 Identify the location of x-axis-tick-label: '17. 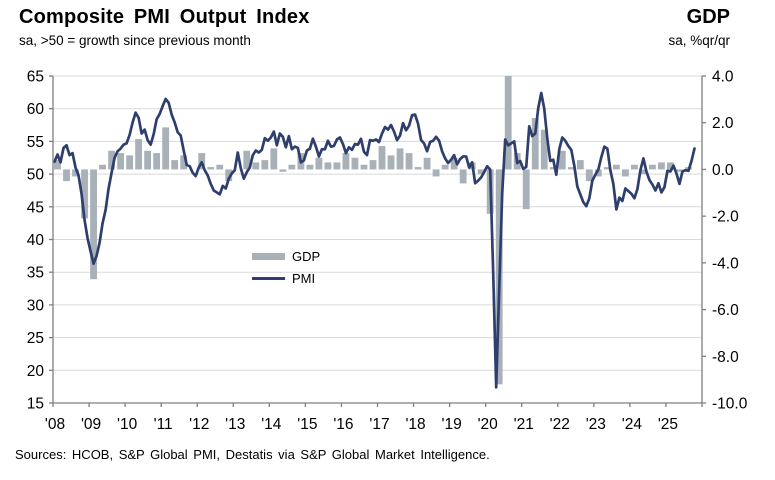
(379, 424).